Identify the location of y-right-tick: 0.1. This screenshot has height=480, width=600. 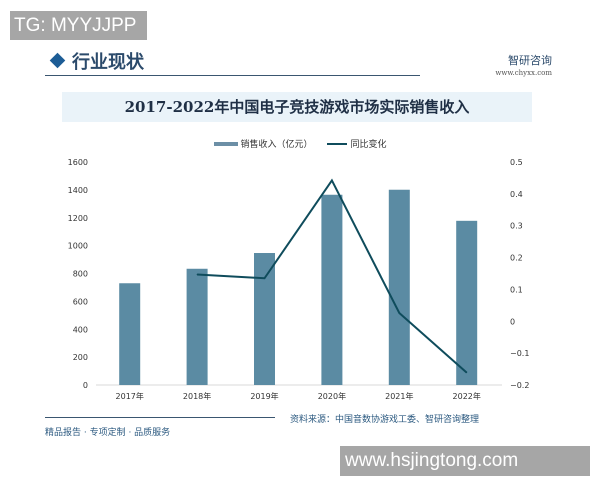
(516, 289).